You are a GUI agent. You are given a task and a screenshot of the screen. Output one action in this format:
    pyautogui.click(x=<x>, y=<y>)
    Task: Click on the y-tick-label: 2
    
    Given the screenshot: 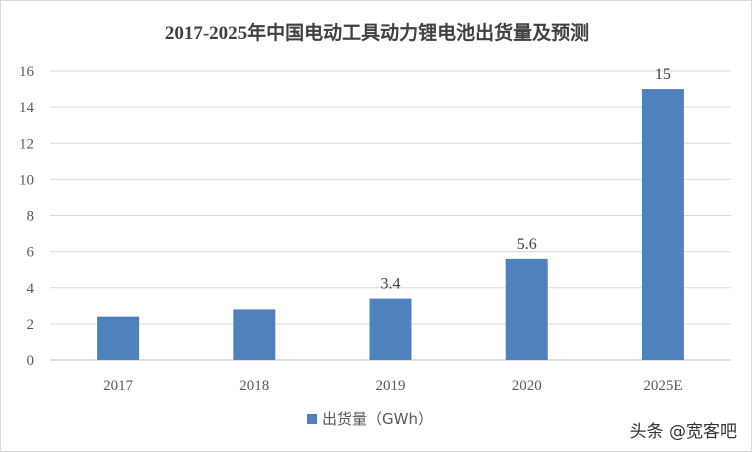 What is the action you would take?
    pyautogui.click(x=31, y=325)
    